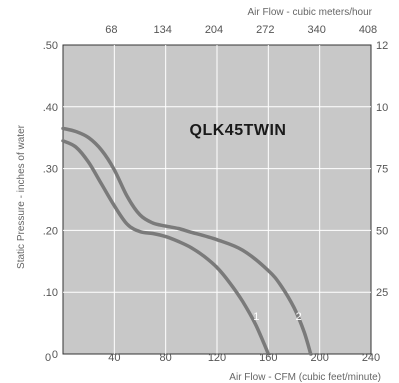  I want to click on y2-tick-label: 50, so click(382, 231).